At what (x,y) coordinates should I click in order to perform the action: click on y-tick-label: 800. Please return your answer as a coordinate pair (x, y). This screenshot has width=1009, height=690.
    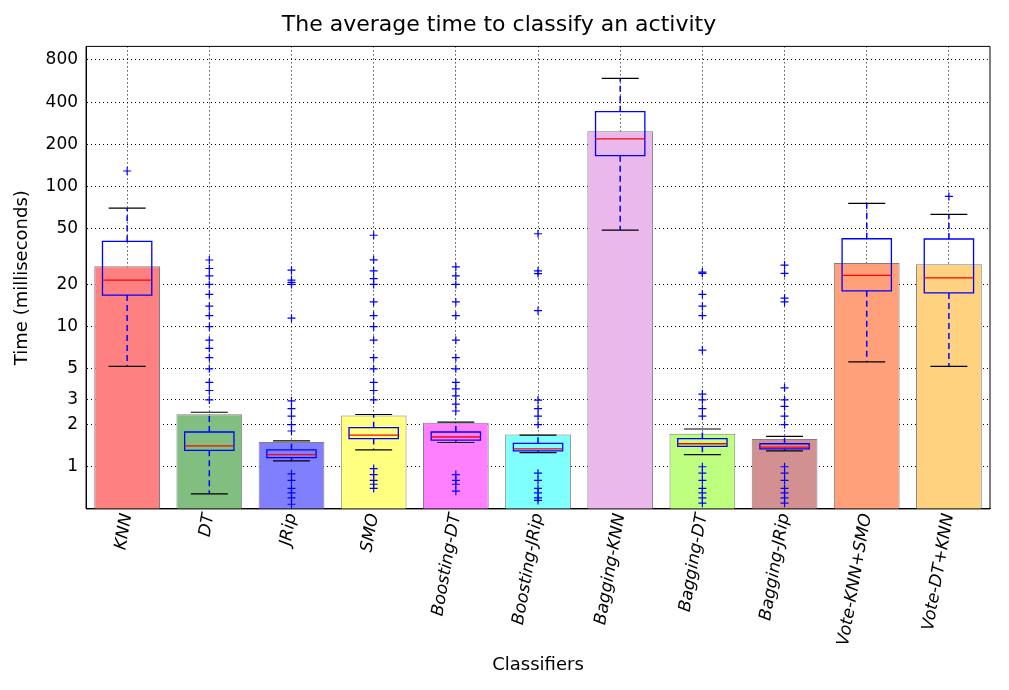
    Looking at the image, I should click on (62, 58).